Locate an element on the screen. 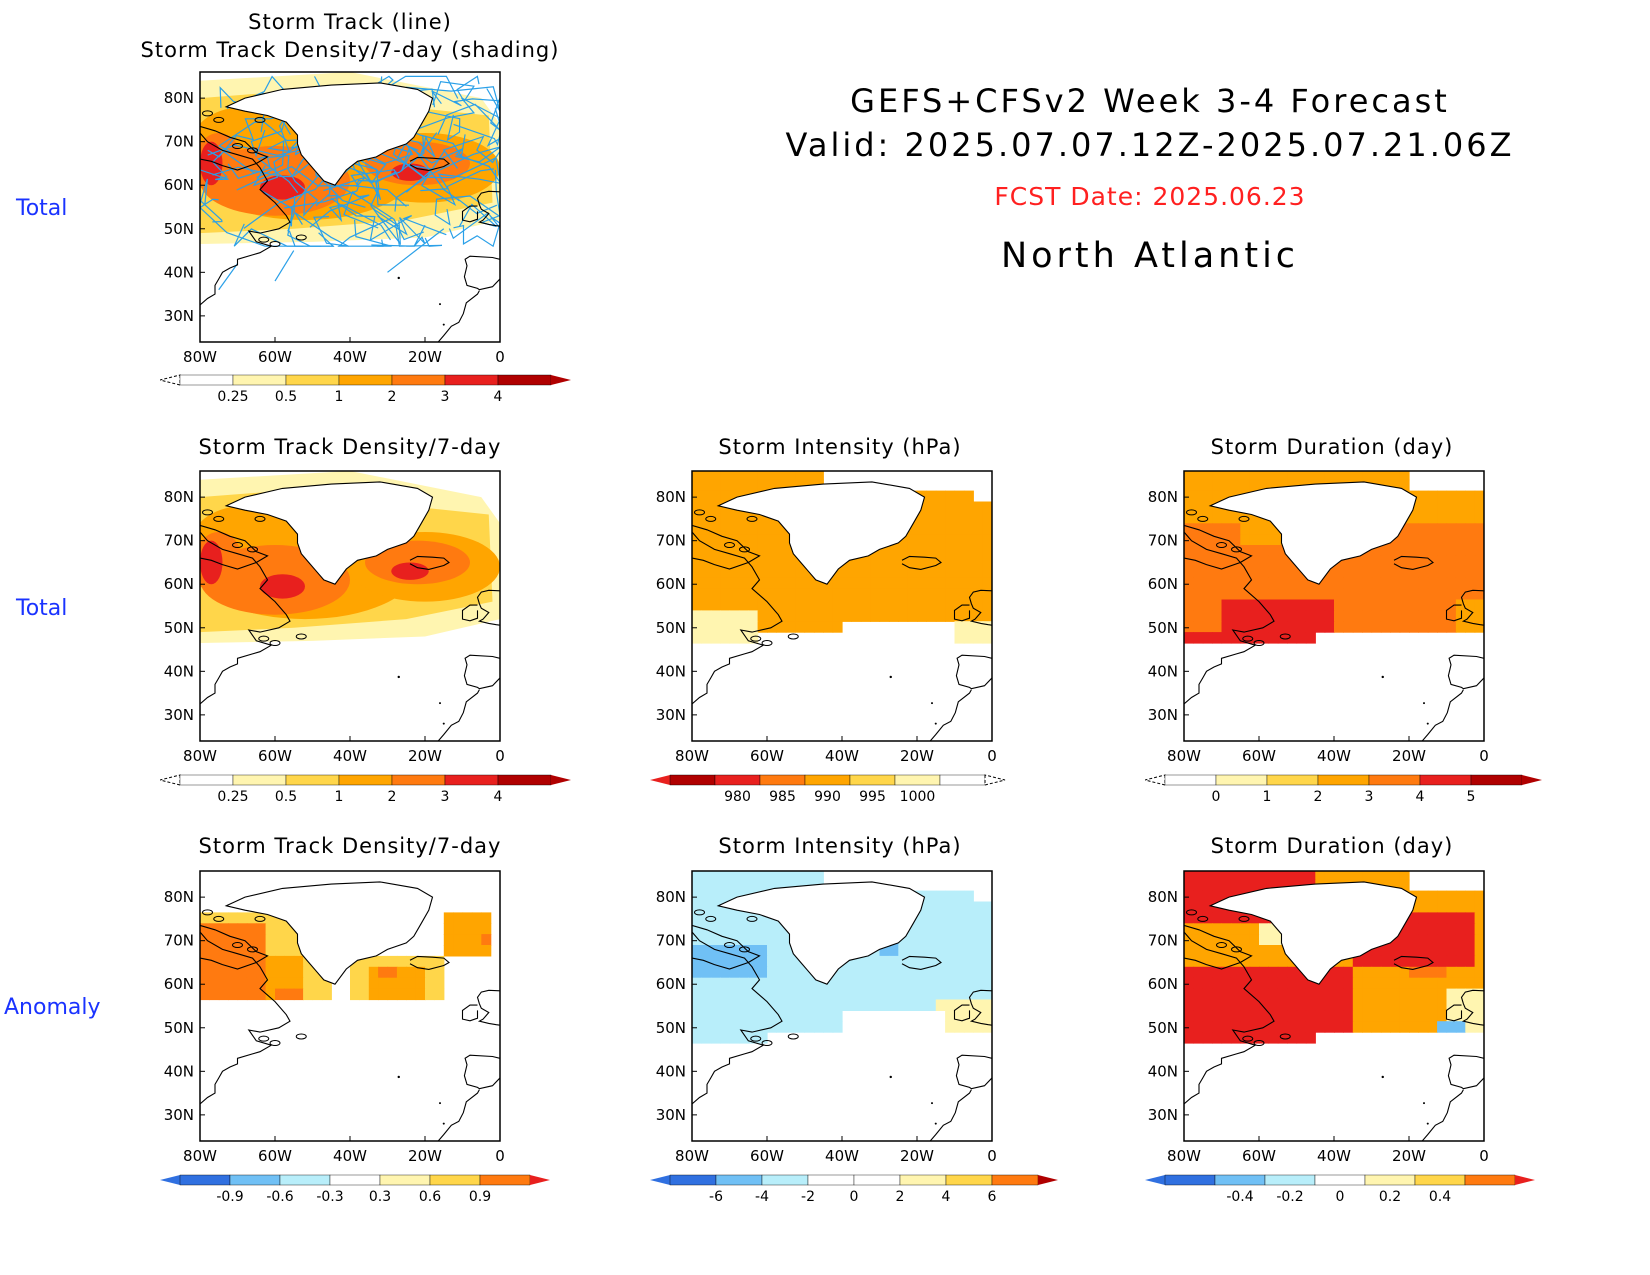 This screenshot has height=1275, width=1650. colorbar-label: 0.25 is located at coordinates (232, 396).